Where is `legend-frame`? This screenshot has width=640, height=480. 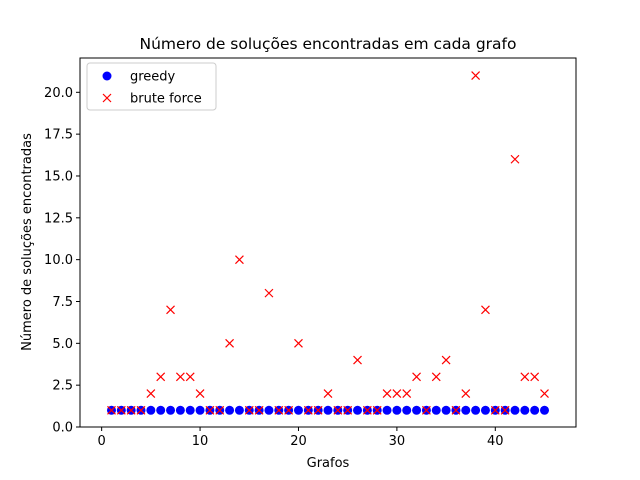
legend-frame is located at coordinates (151, 86).